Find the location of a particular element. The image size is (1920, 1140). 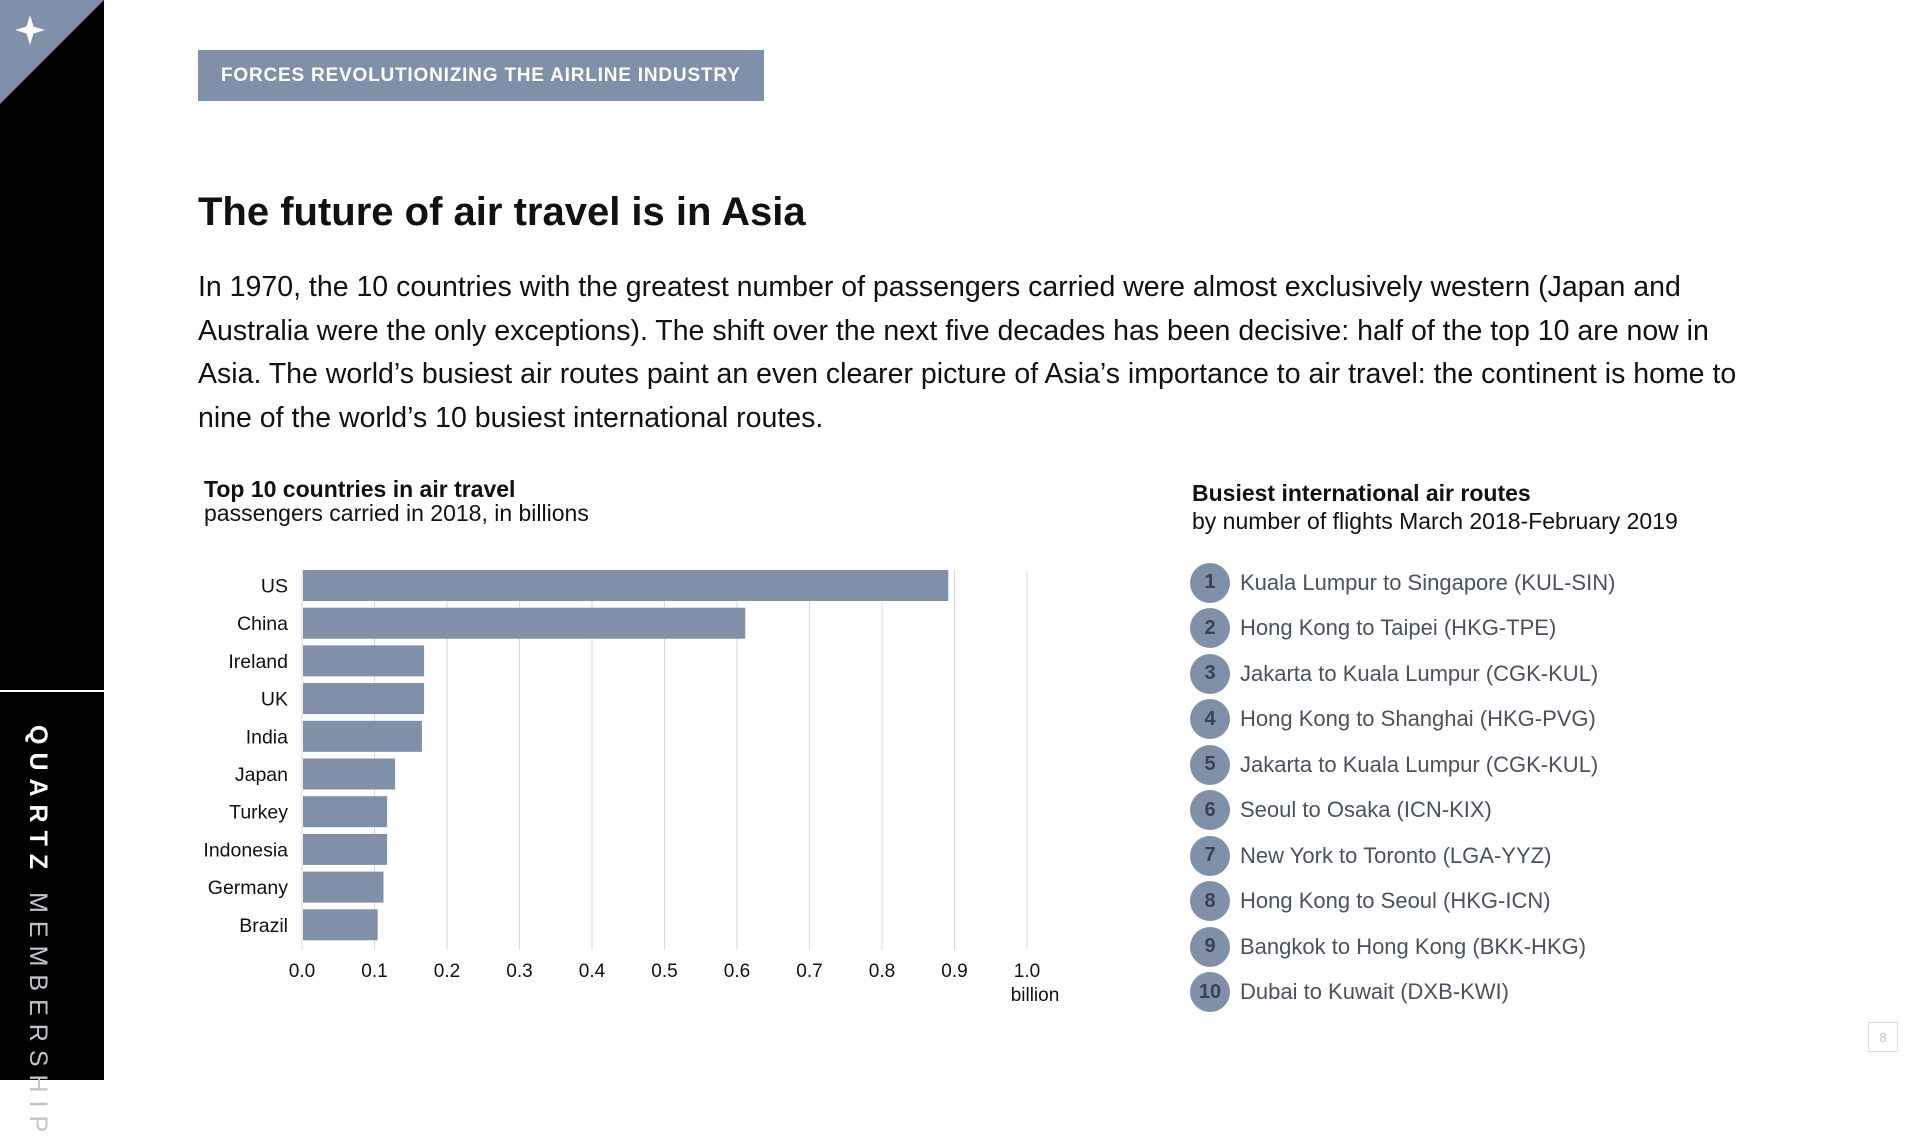

route-rank-badge: 4 is located at coordinates (1210, 719).